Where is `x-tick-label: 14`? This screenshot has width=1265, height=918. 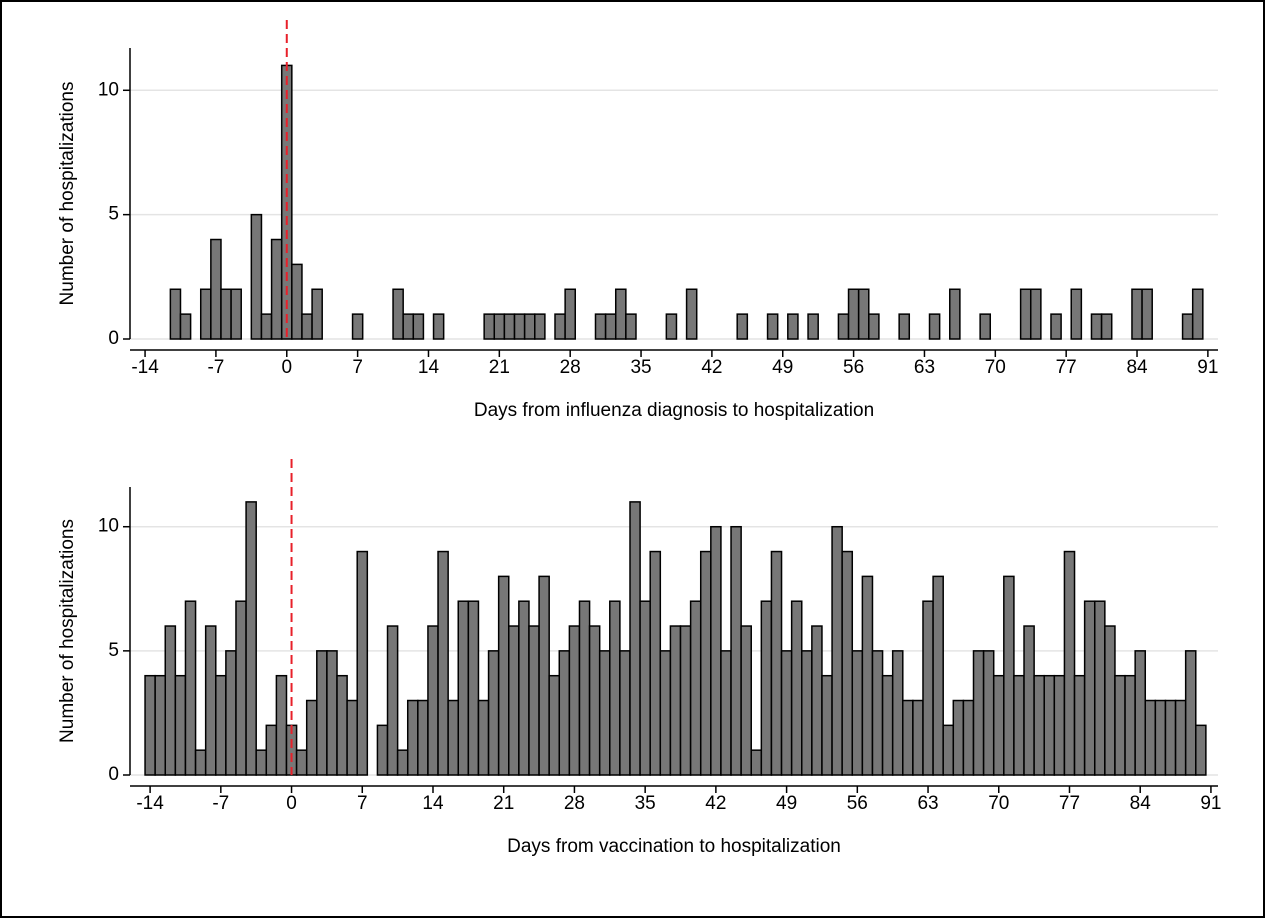
x-tick-label: 14 is located at coordinates (429, 367).